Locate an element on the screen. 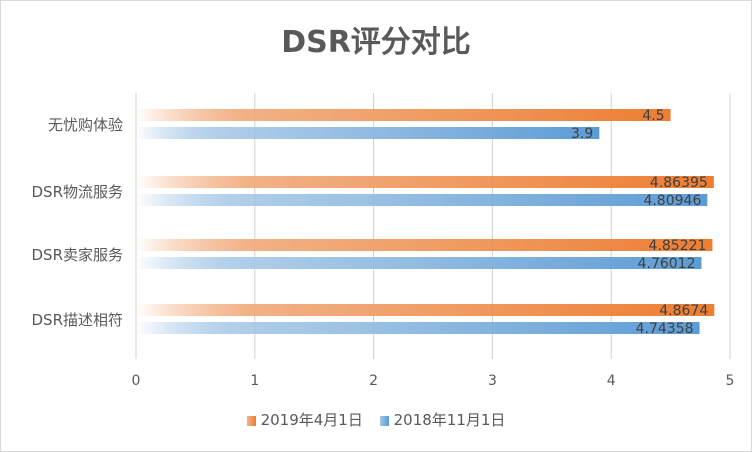 This screenshot has width=752, height=452. x-tick-label: 0 is located at coordinates (136, 381).